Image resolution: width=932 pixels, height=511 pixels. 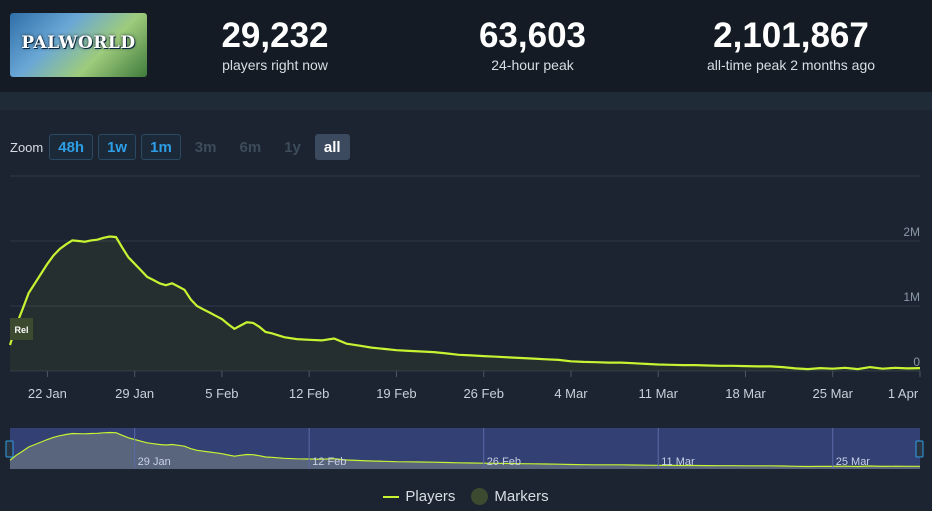 I want to click on stat-value: 2,101,867, so click(x=791, y=35).